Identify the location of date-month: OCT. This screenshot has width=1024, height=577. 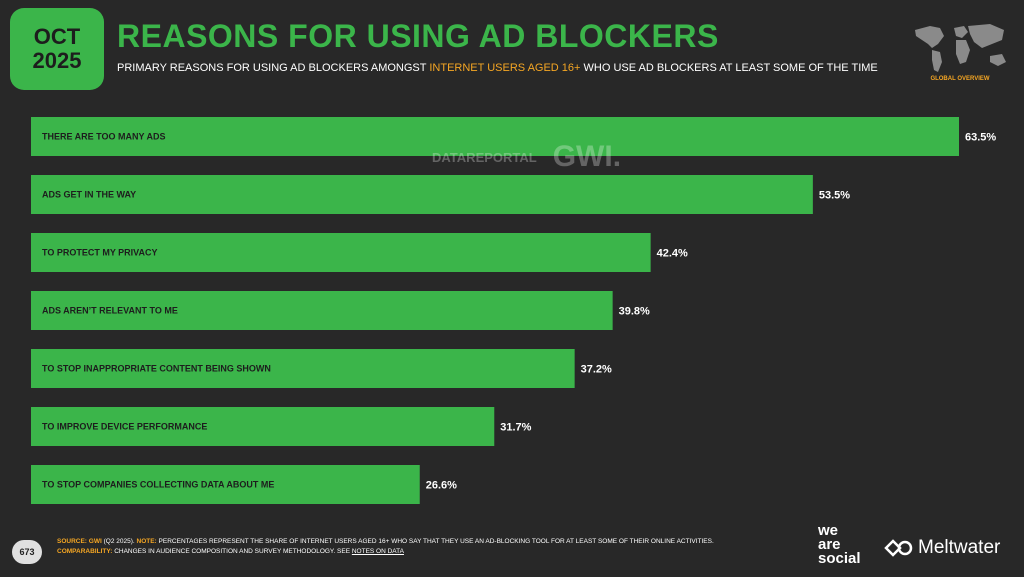
(57, 36).